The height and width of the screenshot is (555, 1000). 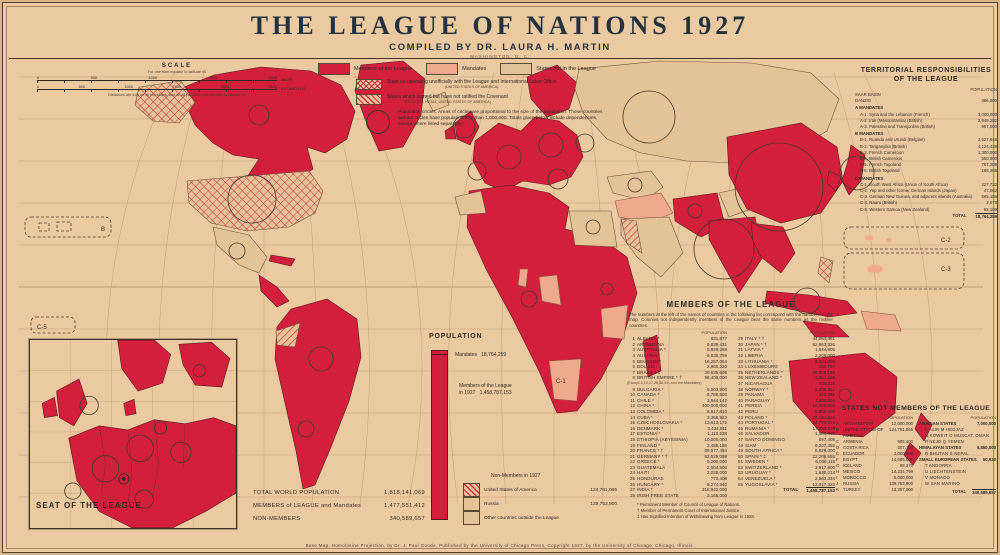 What do you see at coordinates (926, 101) in the screenshot?
I see `territorial-row: DANZIG 386,000` at bounding box center [926, 101].